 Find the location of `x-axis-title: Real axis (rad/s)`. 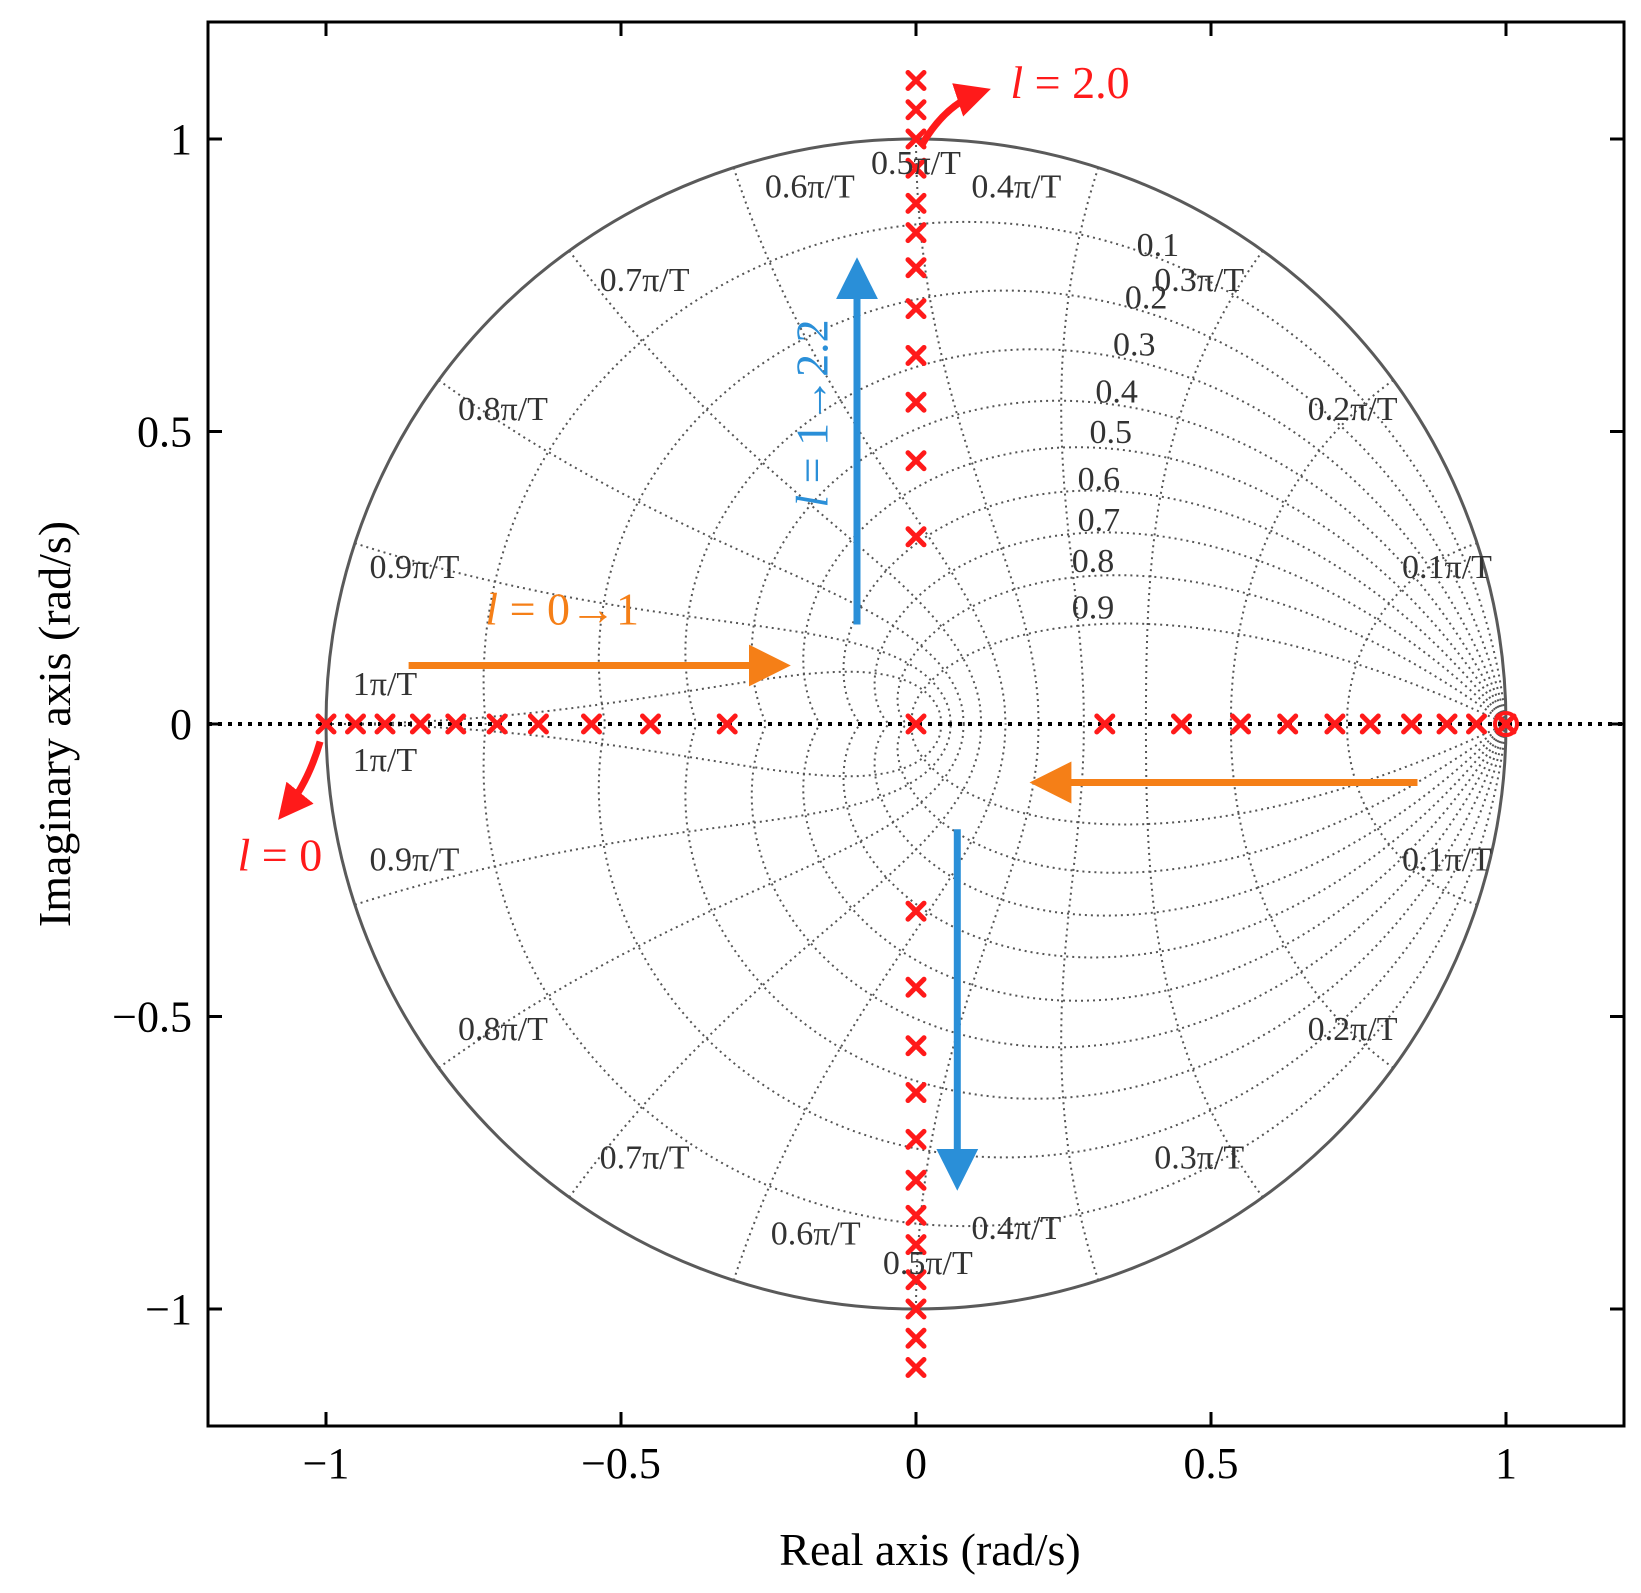

x-axis-title: Real axis (rad/s) is located at coordinates (929, 1549).